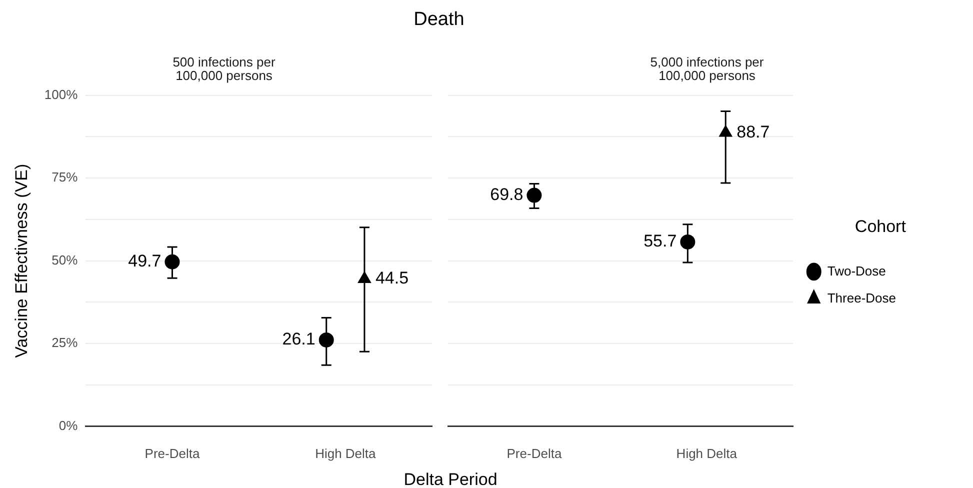 The image size is (973, 488). What do you see at coordinates (224, 69) in the screenshot?
I see `chart-subtitle: 500 infections per 100,000 persons` at bounding box center [224, 69].